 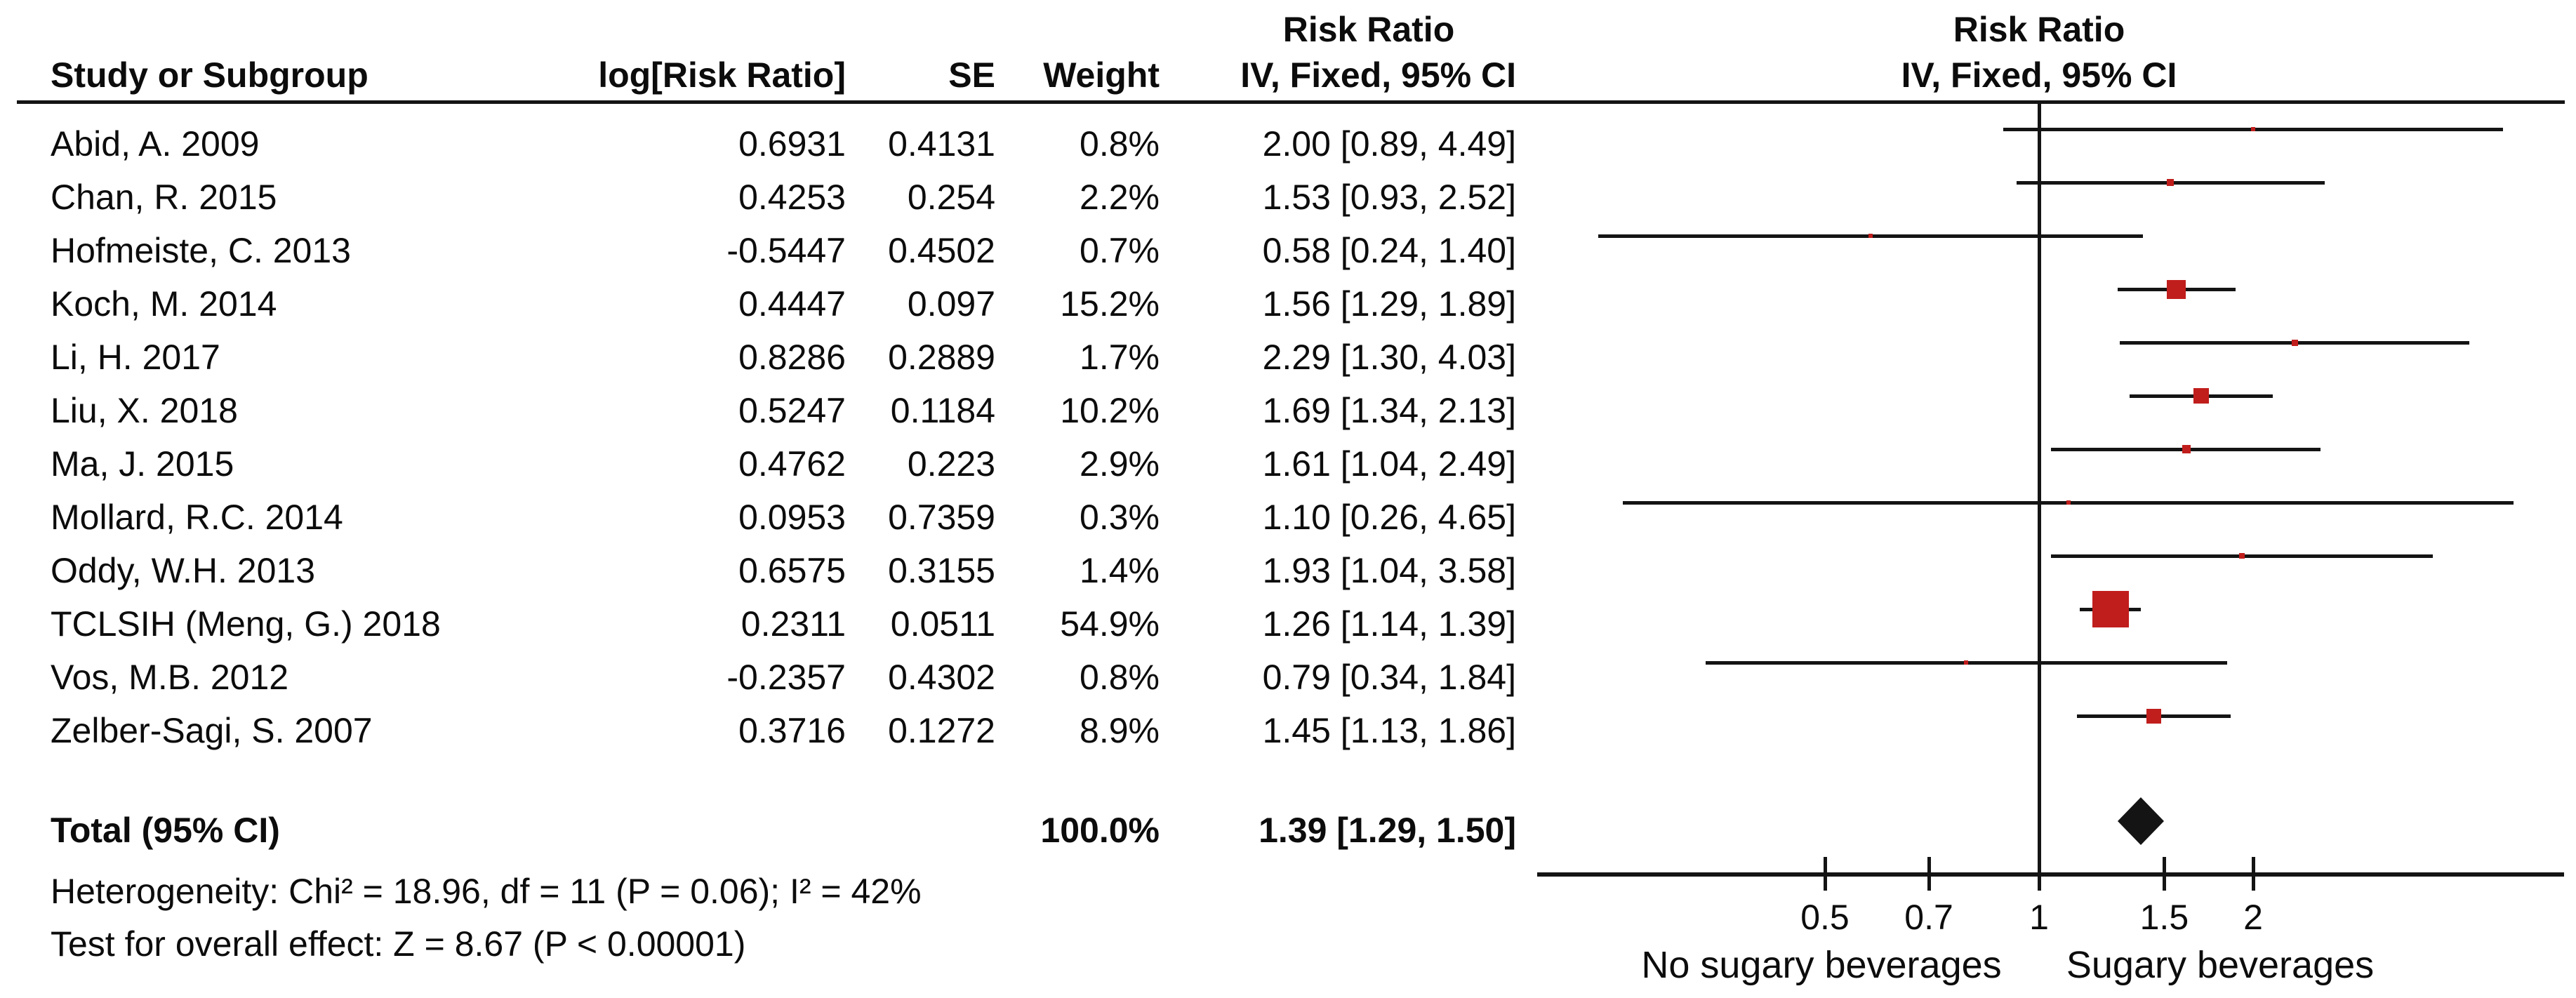 I want to click on axis-tick-label: 0.7, so click(x=1929, y=917).